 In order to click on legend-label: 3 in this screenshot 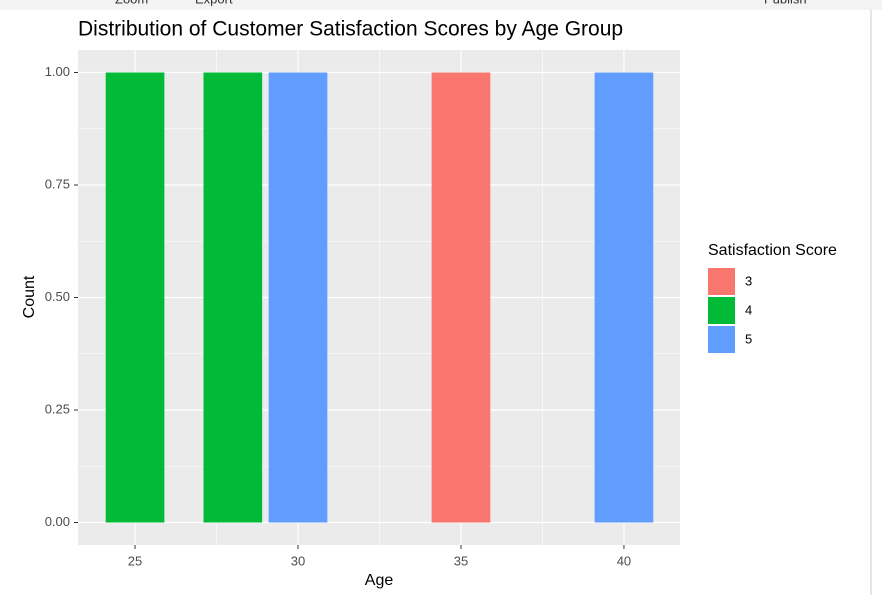, I will do `click(748, 280)`.